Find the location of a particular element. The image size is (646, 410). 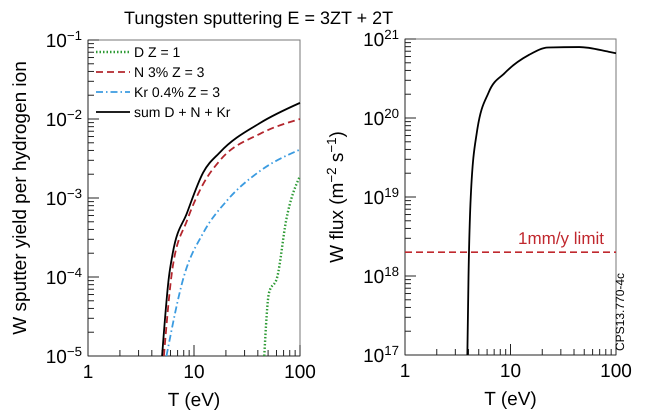

y-tick-label: 10$^{18}$ is located at coordinates (381, 276).